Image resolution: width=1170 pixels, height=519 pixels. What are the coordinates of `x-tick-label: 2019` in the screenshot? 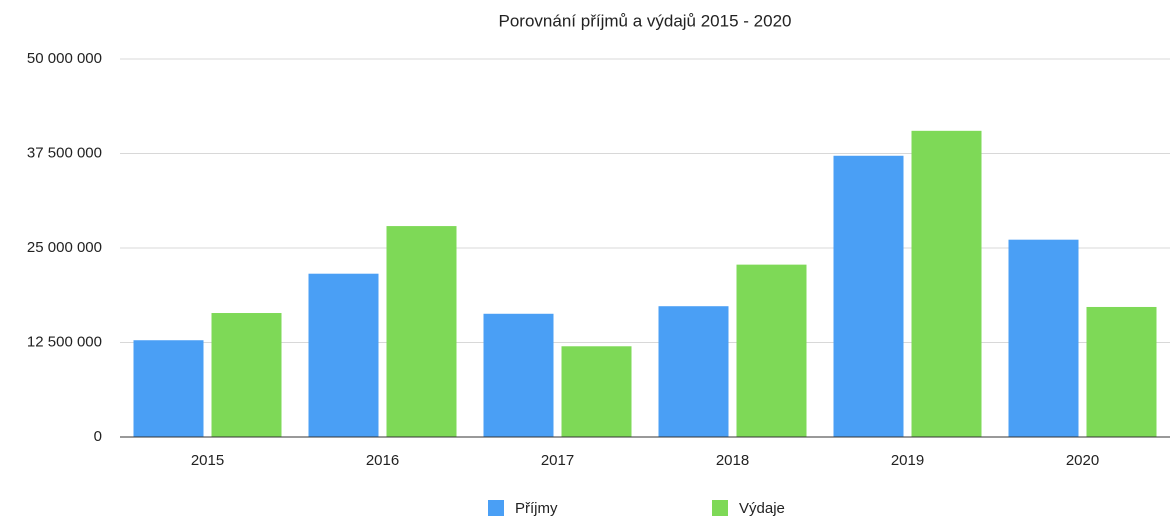 It's located at (907, 460).